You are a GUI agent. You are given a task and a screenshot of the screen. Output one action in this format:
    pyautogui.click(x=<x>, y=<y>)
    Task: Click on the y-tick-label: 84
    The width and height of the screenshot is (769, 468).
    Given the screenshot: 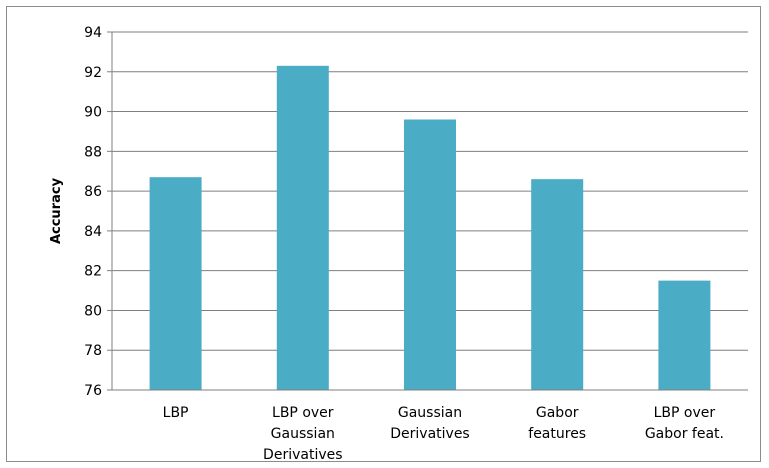 What is the action you would take?
    pyautogui.click(x=93, y=232)
    